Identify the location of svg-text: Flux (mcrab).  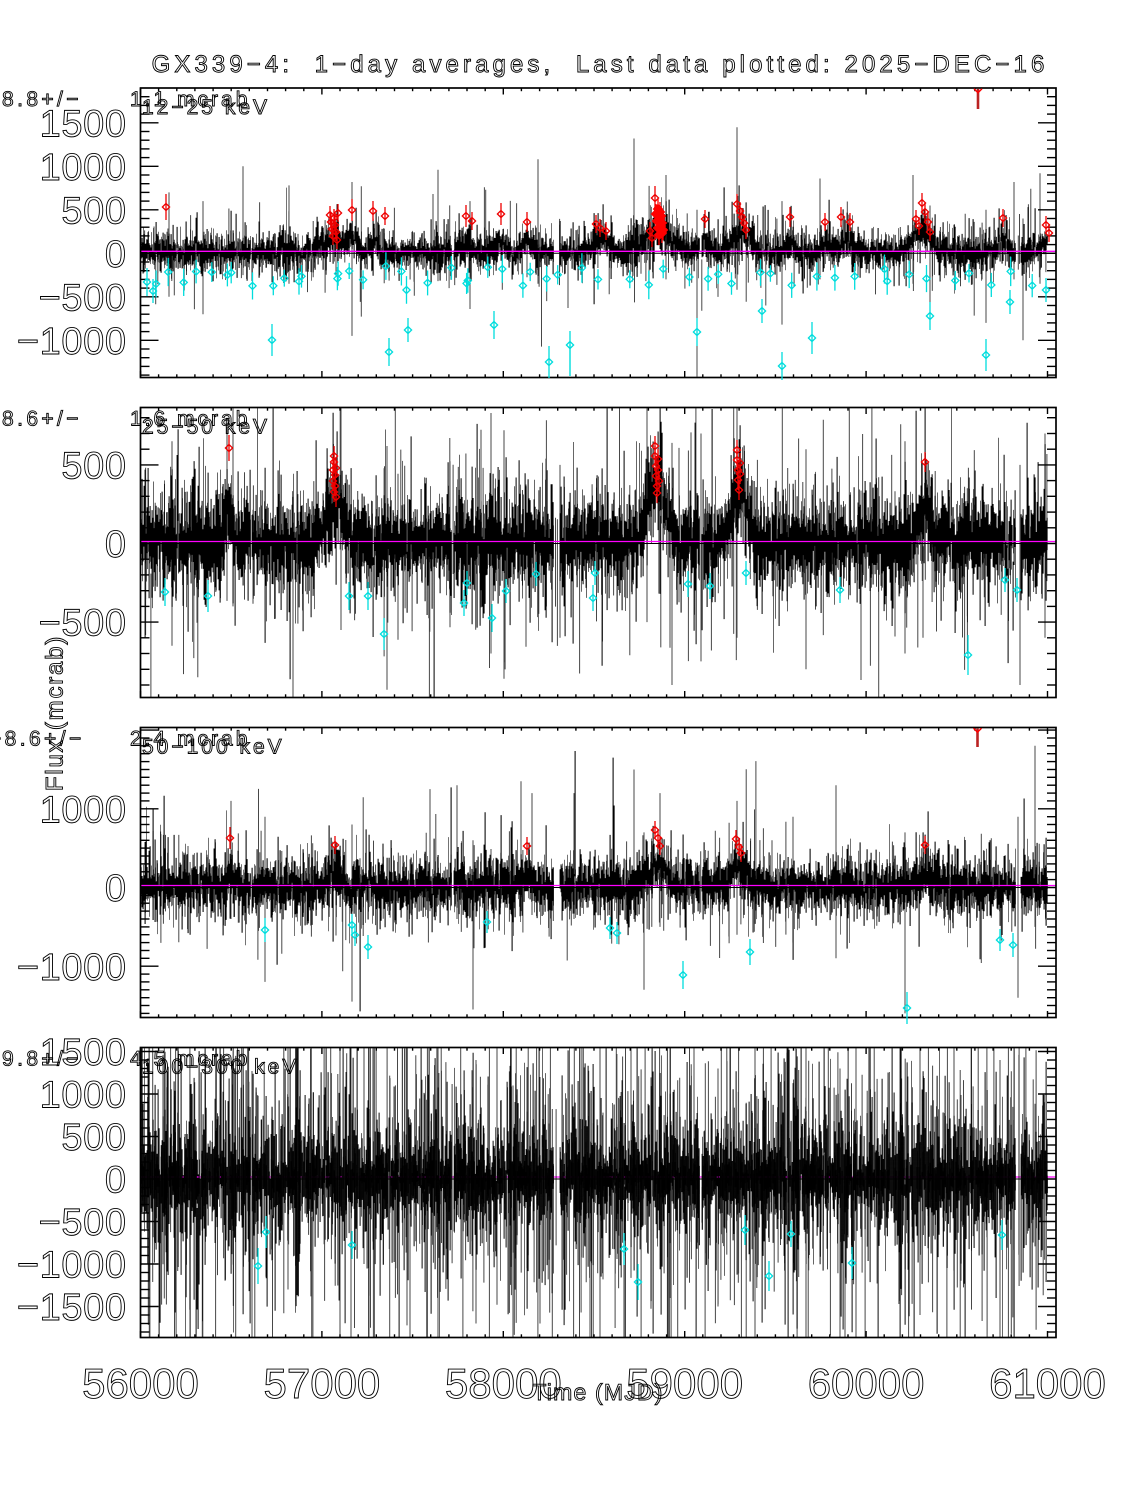
(55, 713).